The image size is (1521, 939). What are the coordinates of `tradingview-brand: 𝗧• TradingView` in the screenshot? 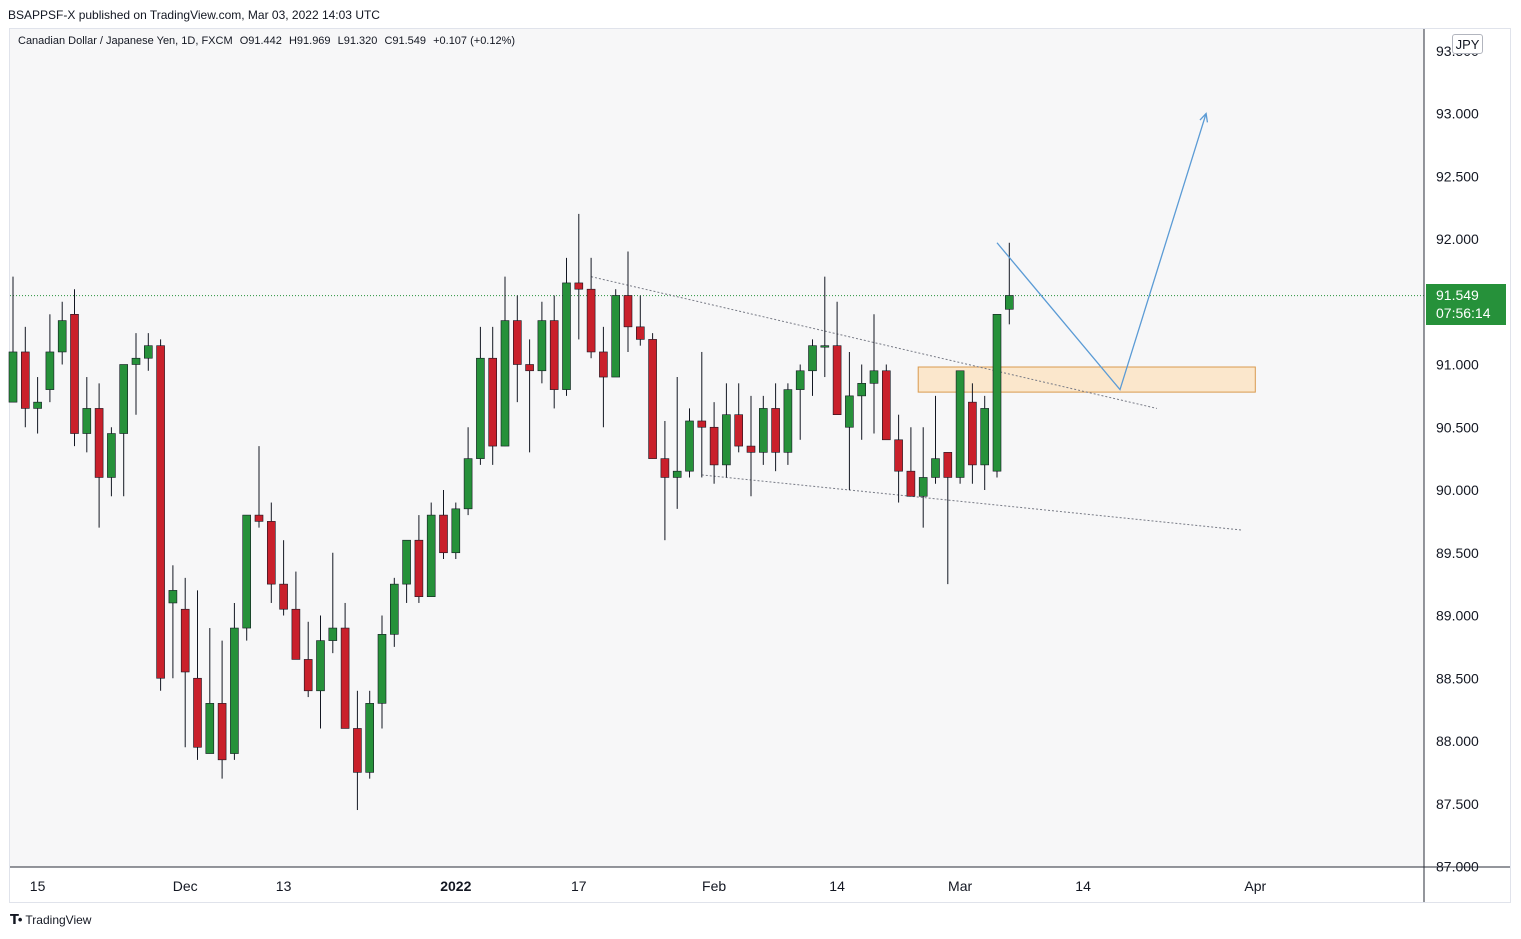 It's located at (50, 920).